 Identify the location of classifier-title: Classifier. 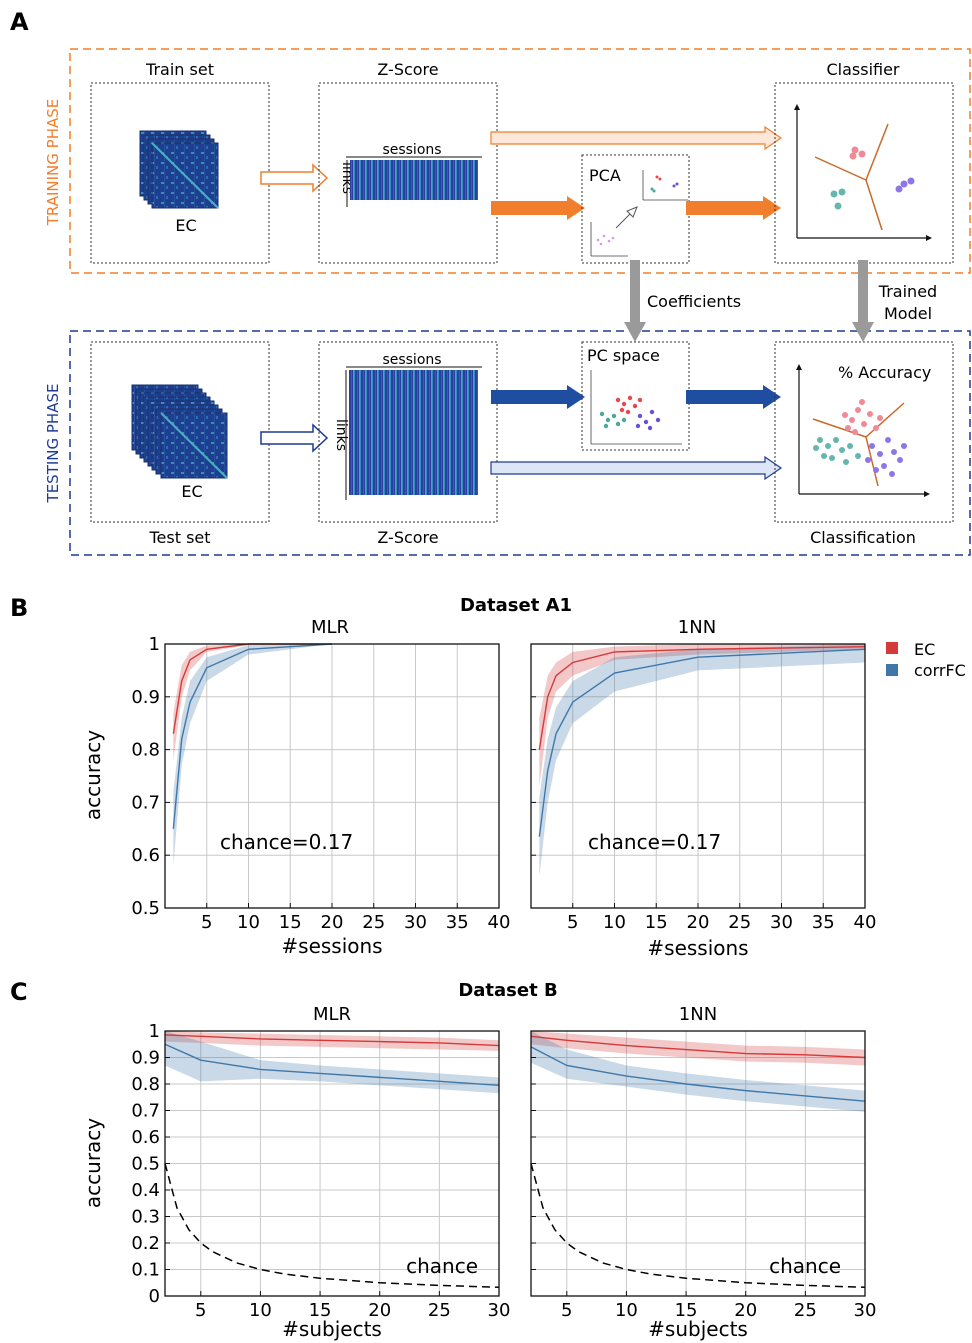
(862, 69).